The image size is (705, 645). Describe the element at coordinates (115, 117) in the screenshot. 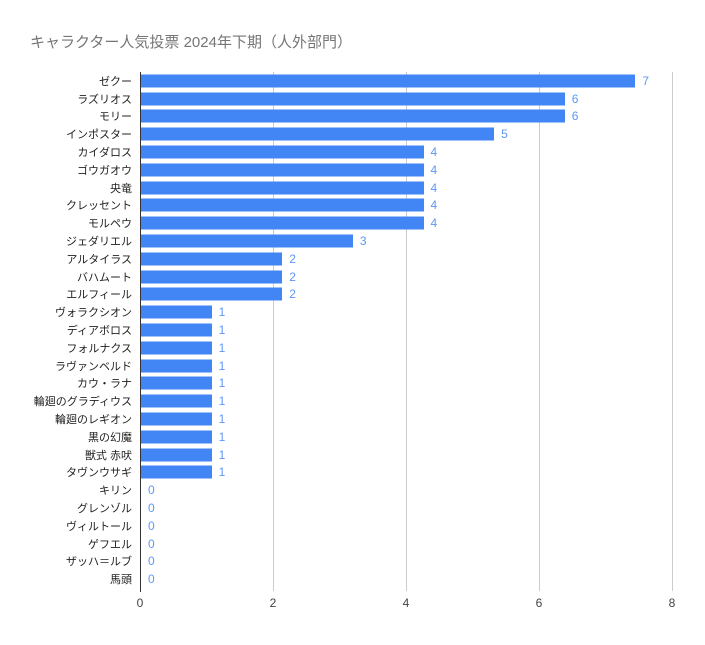

I see `category-label: モリー` at that location.